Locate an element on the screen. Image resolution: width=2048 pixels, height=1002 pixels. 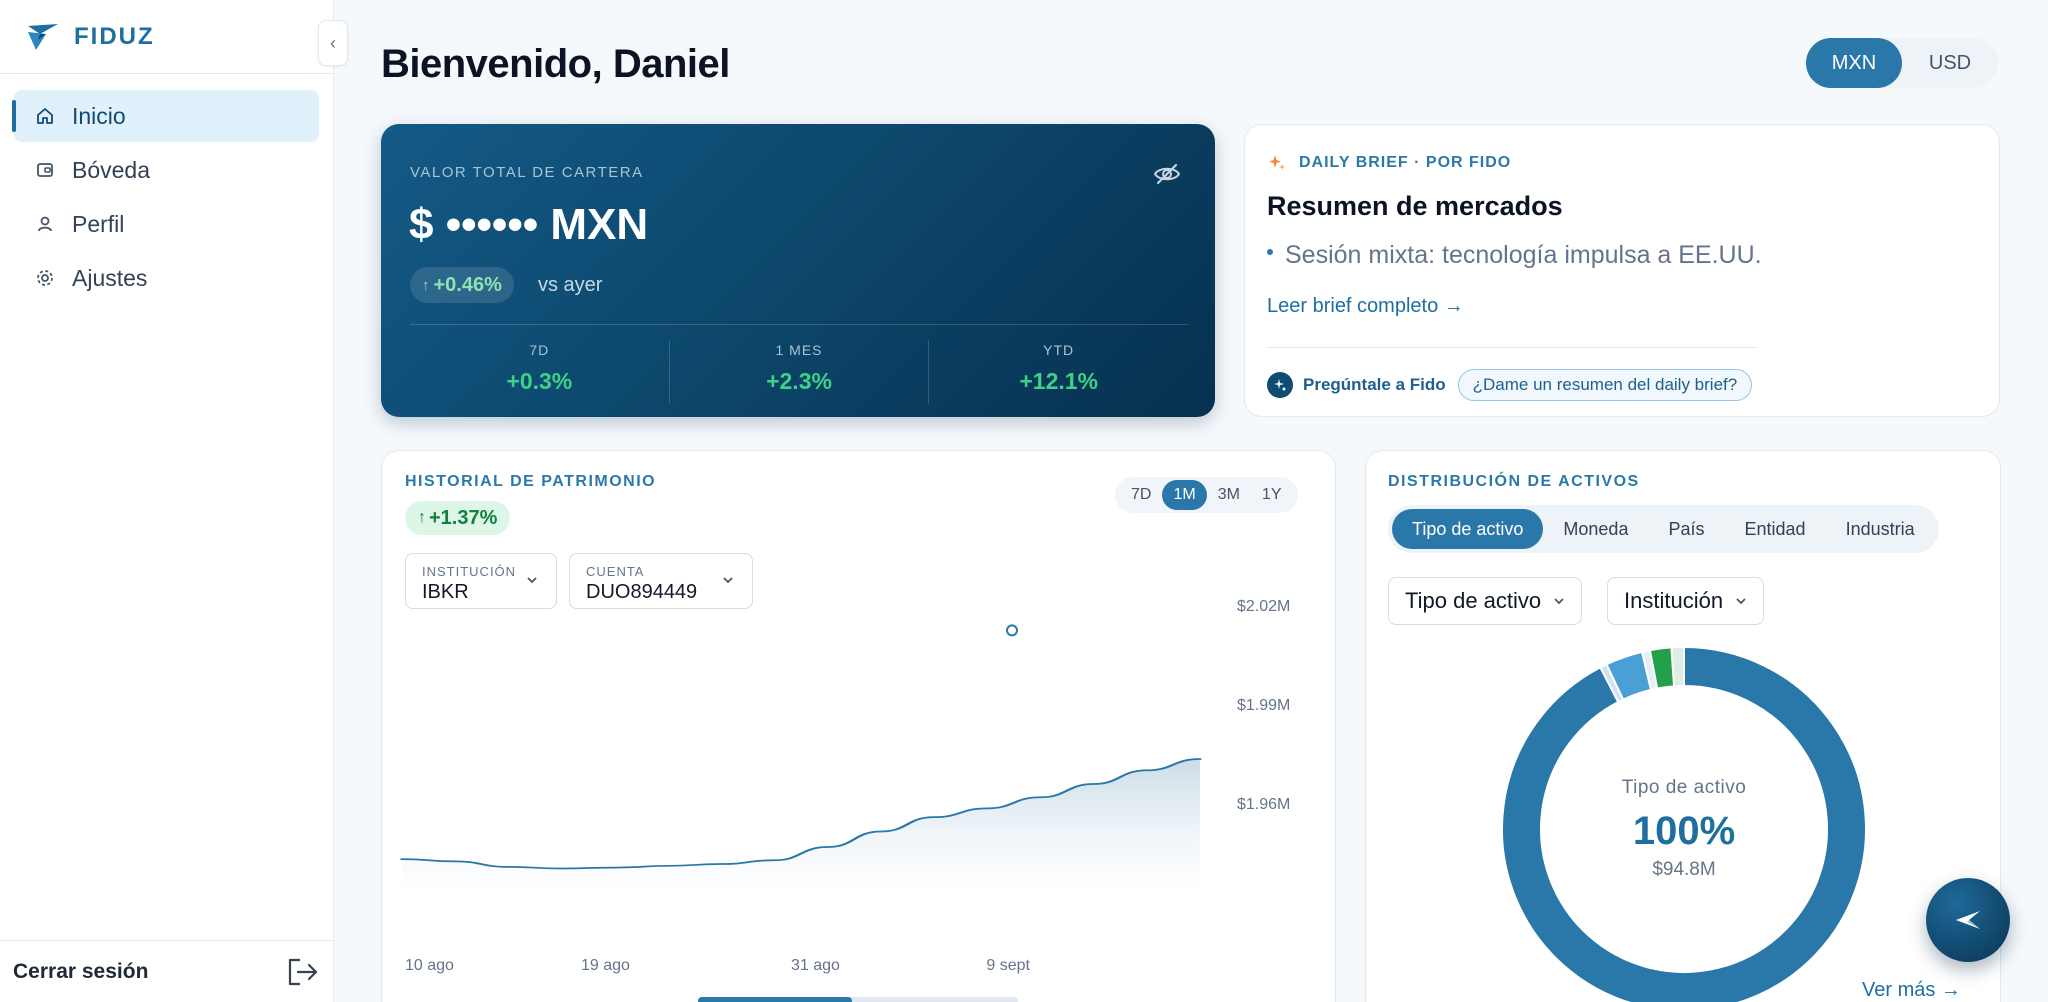
home-icon is located at coordinates (45, 116).